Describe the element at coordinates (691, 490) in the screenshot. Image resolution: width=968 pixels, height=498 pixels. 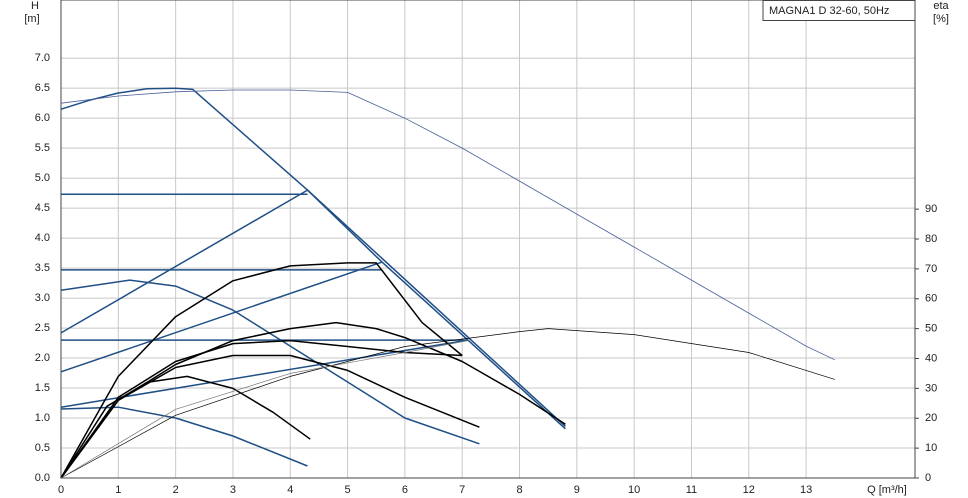
I see `x-tick-label: 11` at that location.